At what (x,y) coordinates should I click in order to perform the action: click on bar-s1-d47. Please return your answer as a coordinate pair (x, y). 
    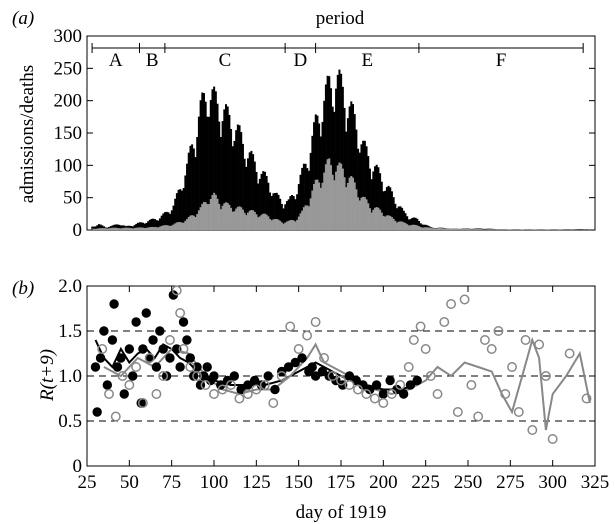
    Looking at the image, I should click on (124, 228).